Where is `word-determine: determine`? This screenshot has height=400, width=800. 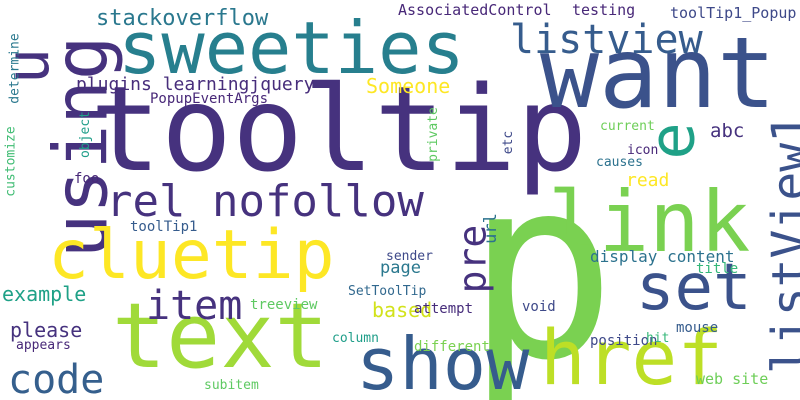
word-determine: determine is located at coordinates (15, 68).